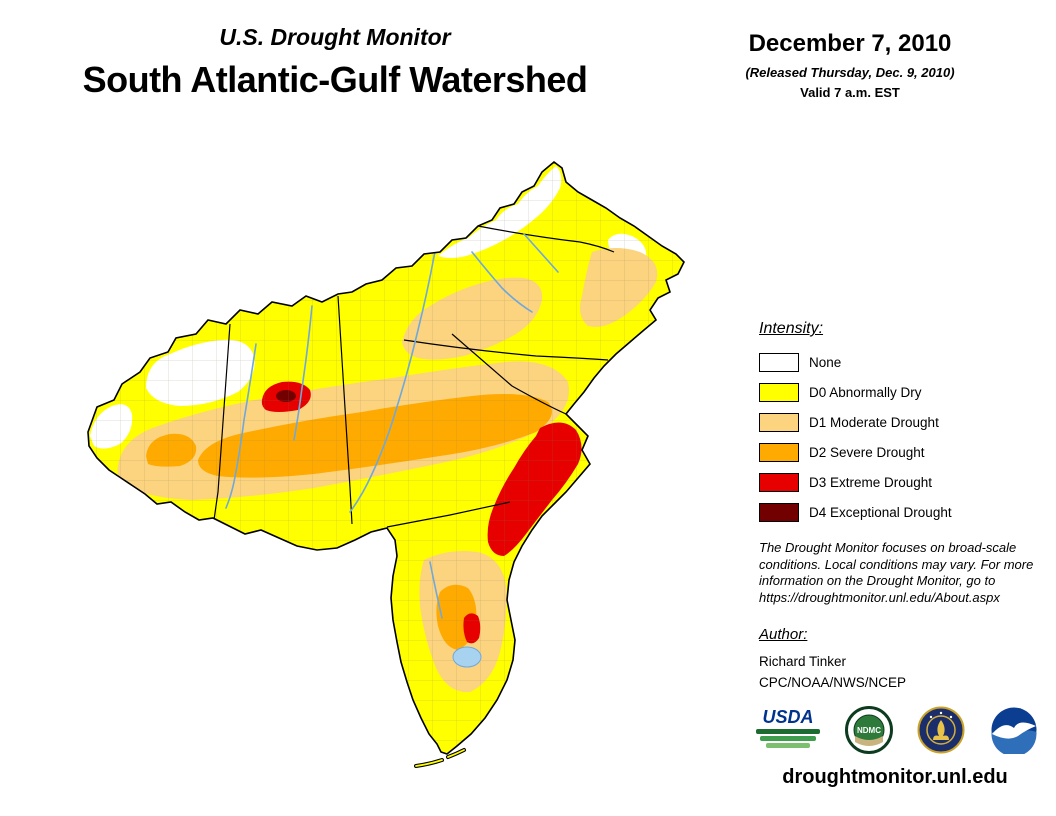  Describe the element at coordinates (874, 422) in the screenshot. I see `legend-label-d1: D1 Moderate Drought` at that location.